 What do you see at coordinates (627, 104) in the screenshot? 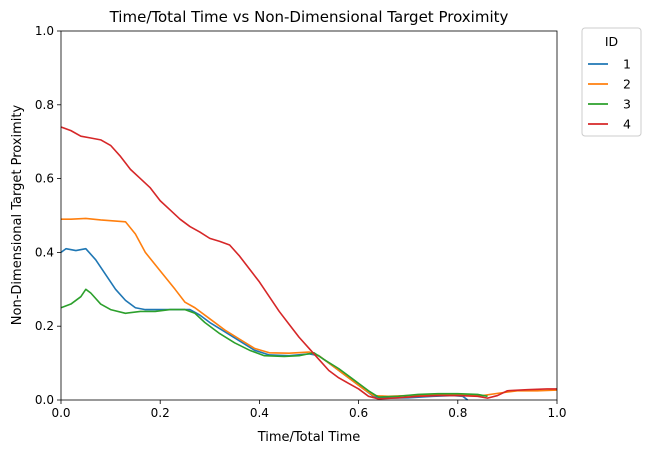
I see `legend-label-3: 3` at bounding box center [627, 104].